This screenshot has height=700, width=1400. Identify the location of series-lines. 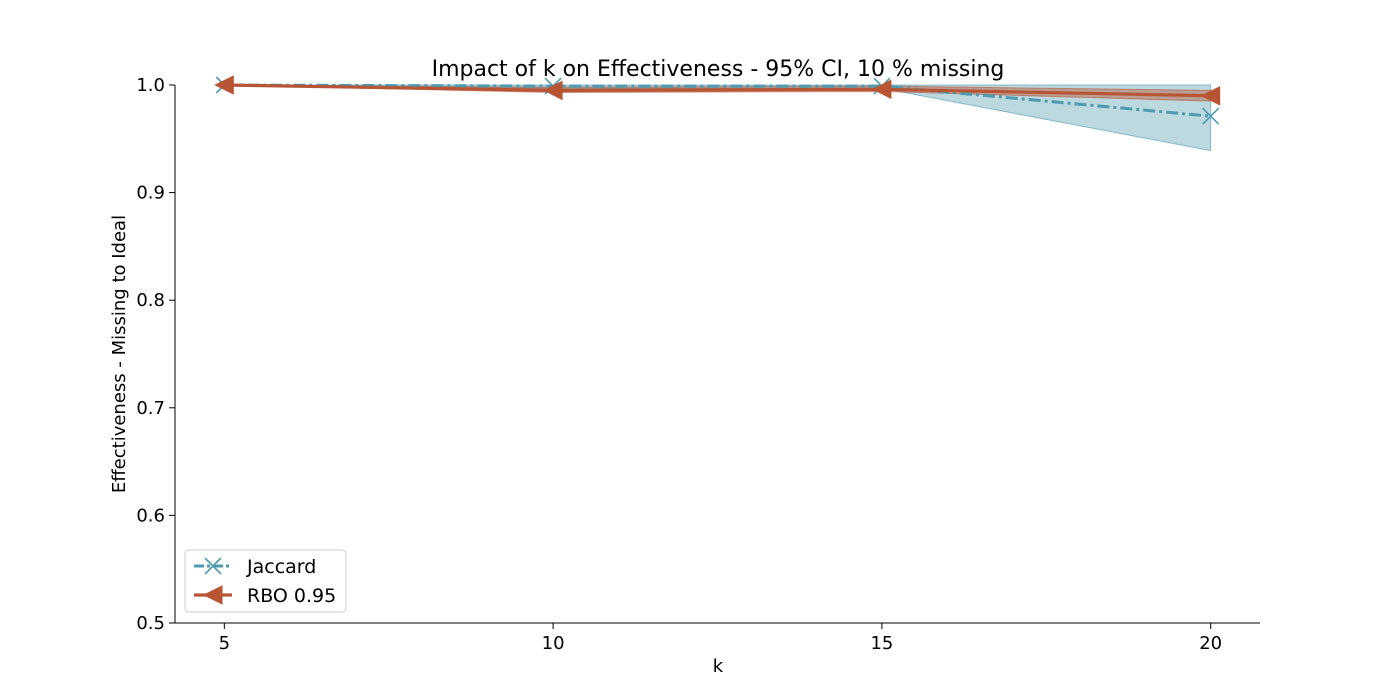
(717, 100).